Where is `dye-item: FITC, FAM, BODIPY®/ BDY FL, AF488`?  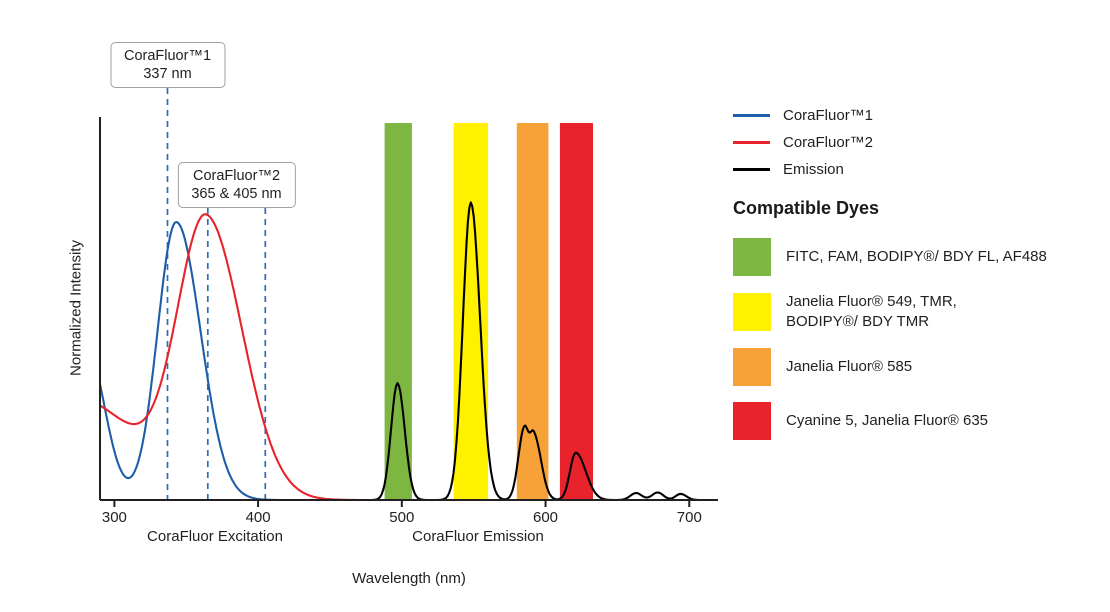
dye-item: FITC, FAM, BODIPY®/ BDY FL, AF488 is located at coordinates (920, 257).